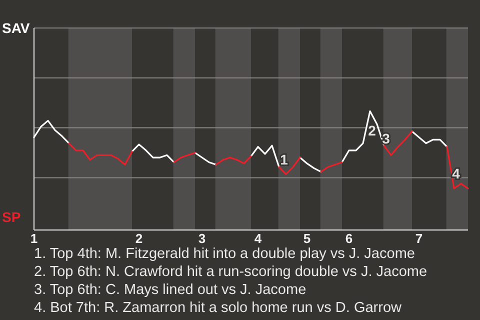  Describe the element at coordinates (386, 138) in the screenshot. I see `annotation: 3` at that location.